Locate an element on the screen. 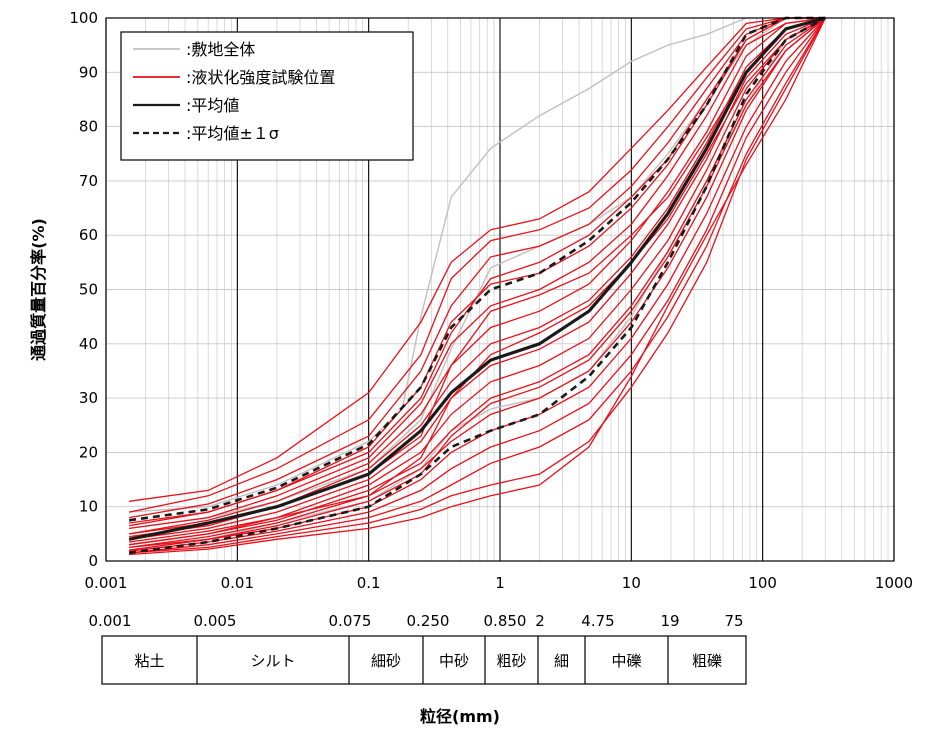  class-table-frame is located at coordinates (424, 660).